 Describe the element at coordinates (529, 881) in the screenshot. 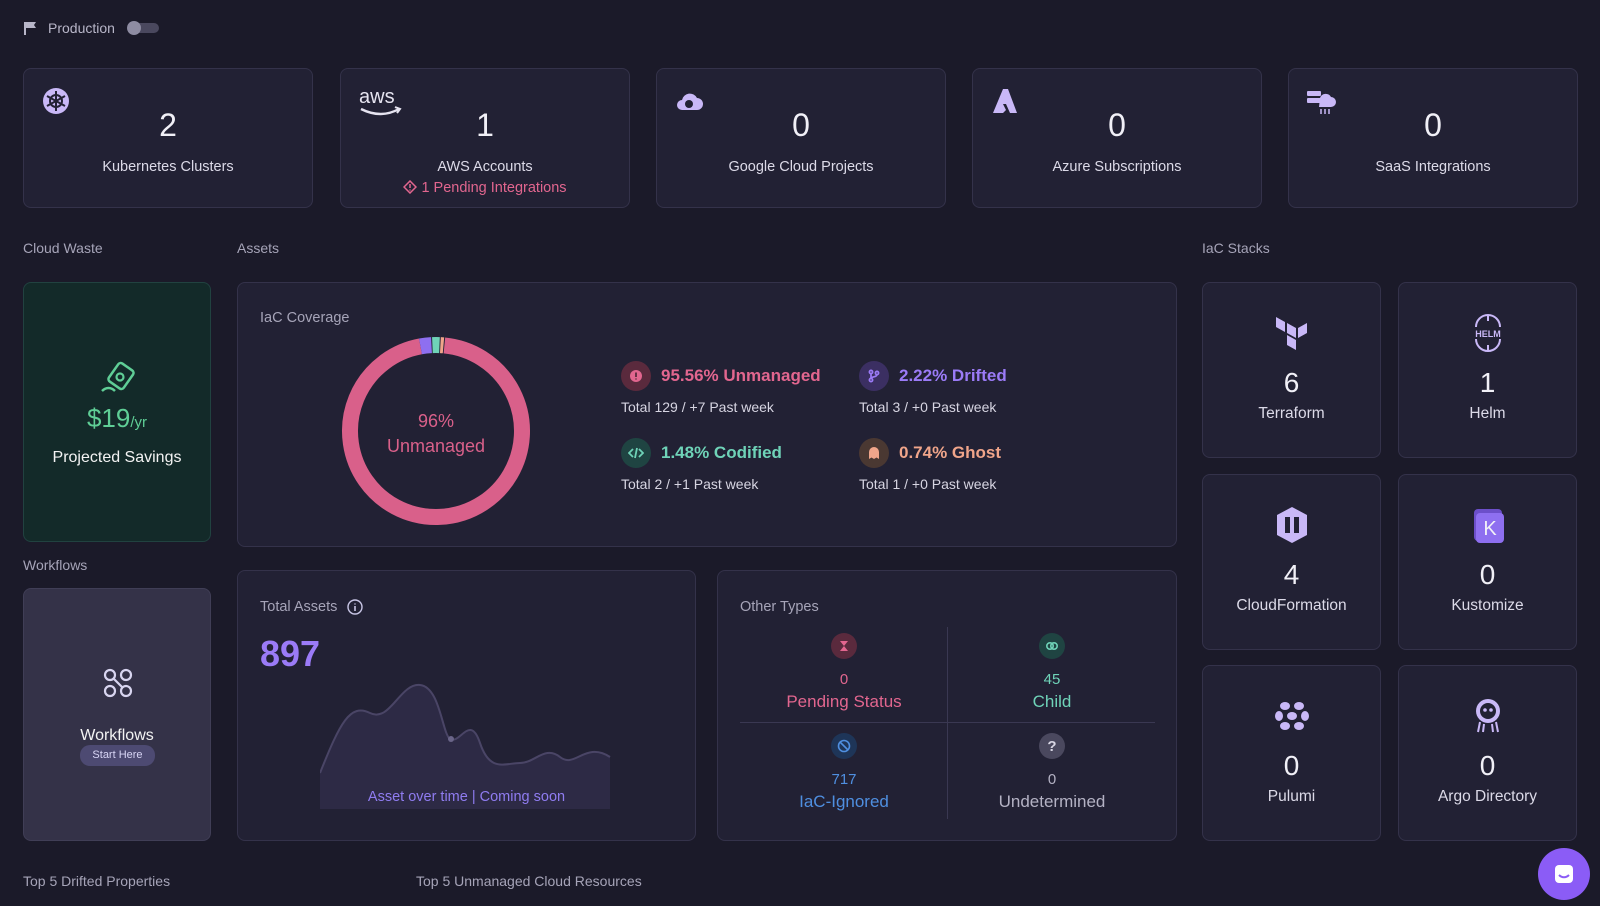

I see `section-top-unmanaged: Top 5 Unmanaged Cloud Resources` at that location.